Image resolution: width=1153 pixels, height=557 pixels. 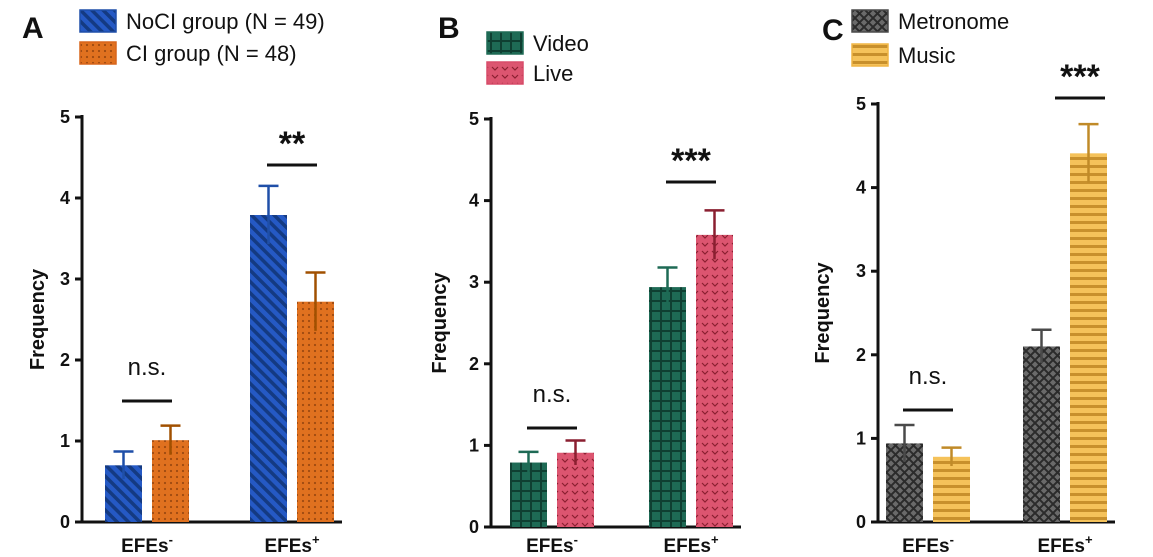 What do you see at coordinates (449, 28) in the screenshot?
I see `panel-letter: B` at bounding box center [449, 28].